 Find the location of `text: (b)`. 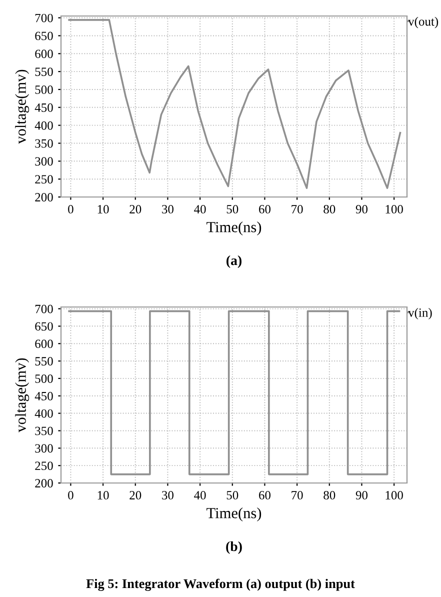

text: (b) is located at coordinates (234, 547).